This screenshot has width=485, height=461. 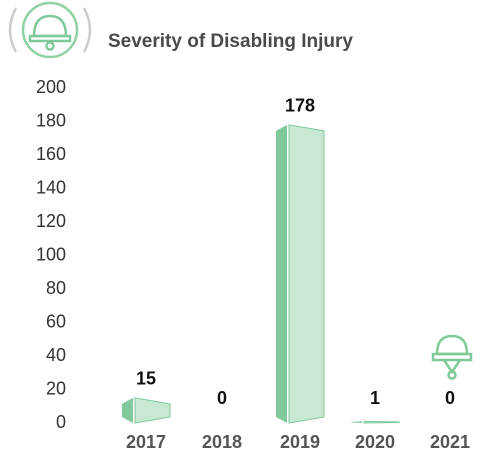 What do you see at coordinates (51, 187) in the screenshot?
I see `y-tick-label: 140` at bounding box center [51, 187].